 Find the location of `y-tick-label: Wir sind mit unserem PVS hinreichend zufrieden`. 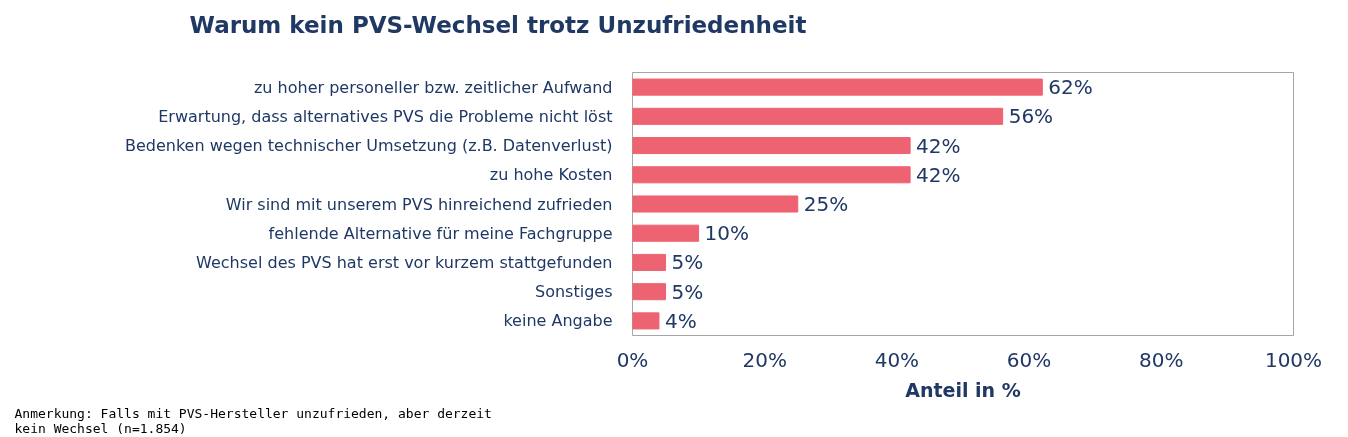

y-tick-label: Wir sind mit unserem PVS hinreichend zufrieden is located at coordinates (419, 204).